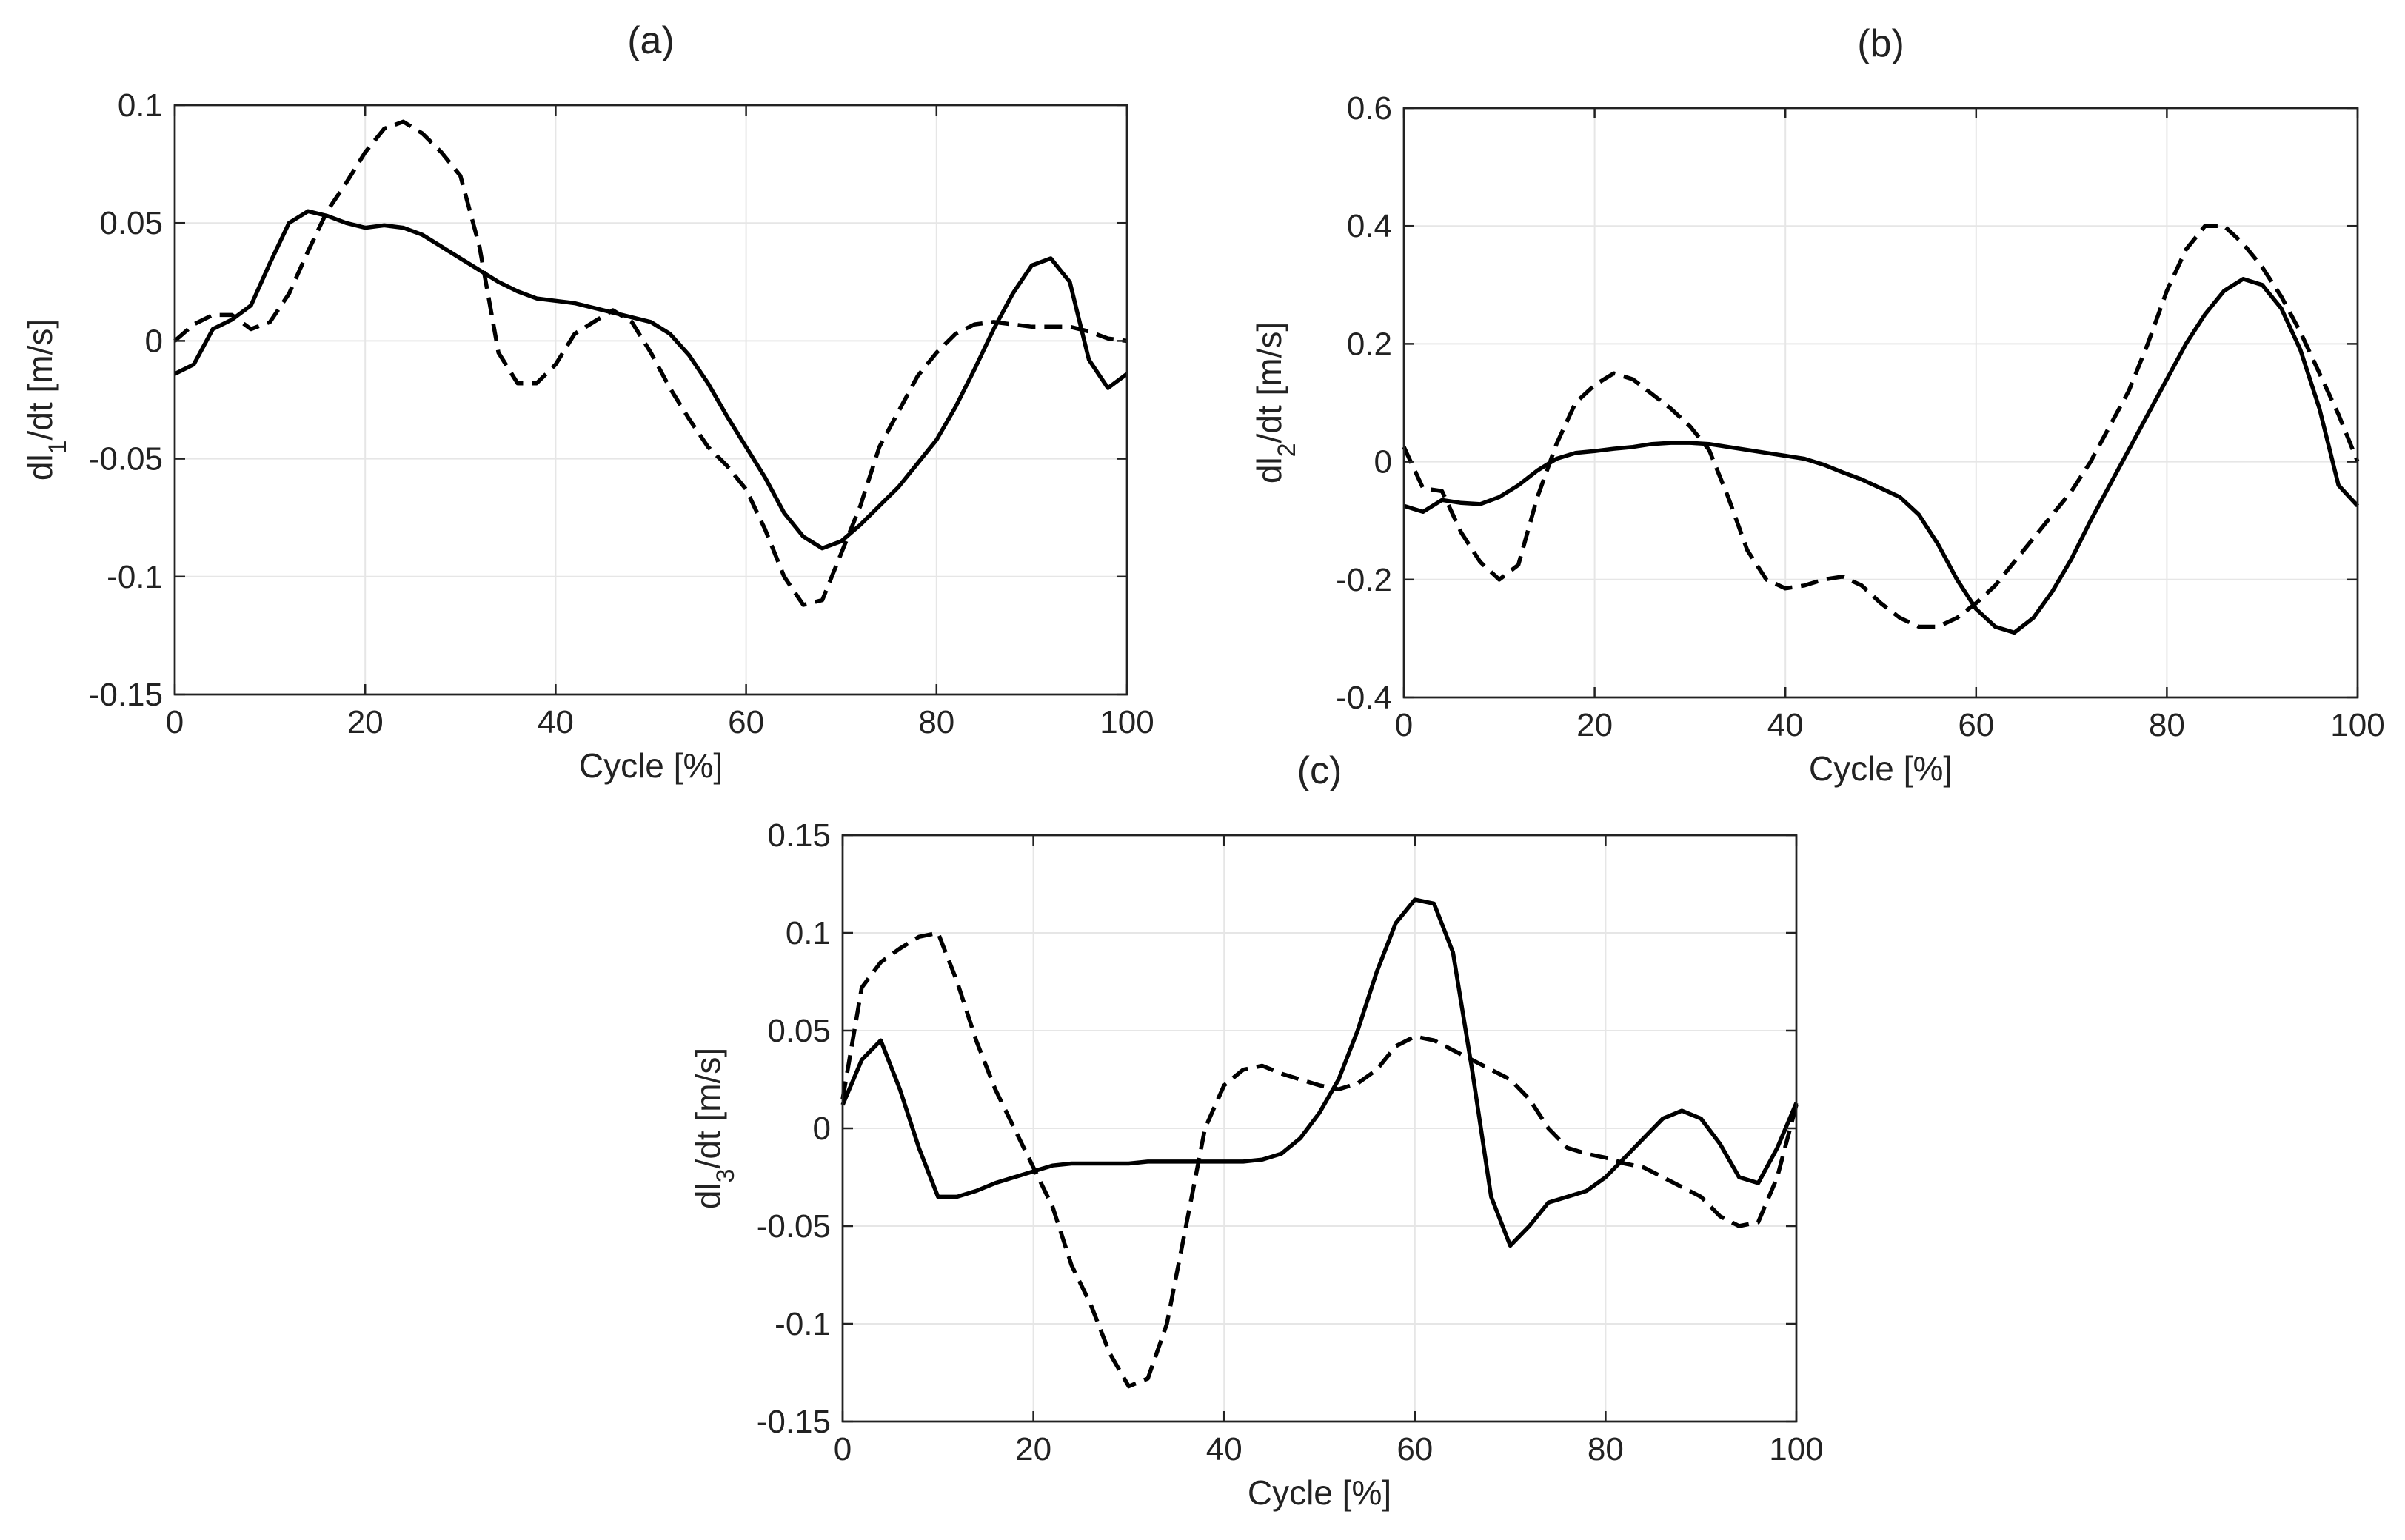 This screenshot has height=1540, width=2405. What do you see at coordinates (1976, 725) in the screenshot?
I see `panel-b-x-tick-label: 60` at bounding box center [1976, 725].